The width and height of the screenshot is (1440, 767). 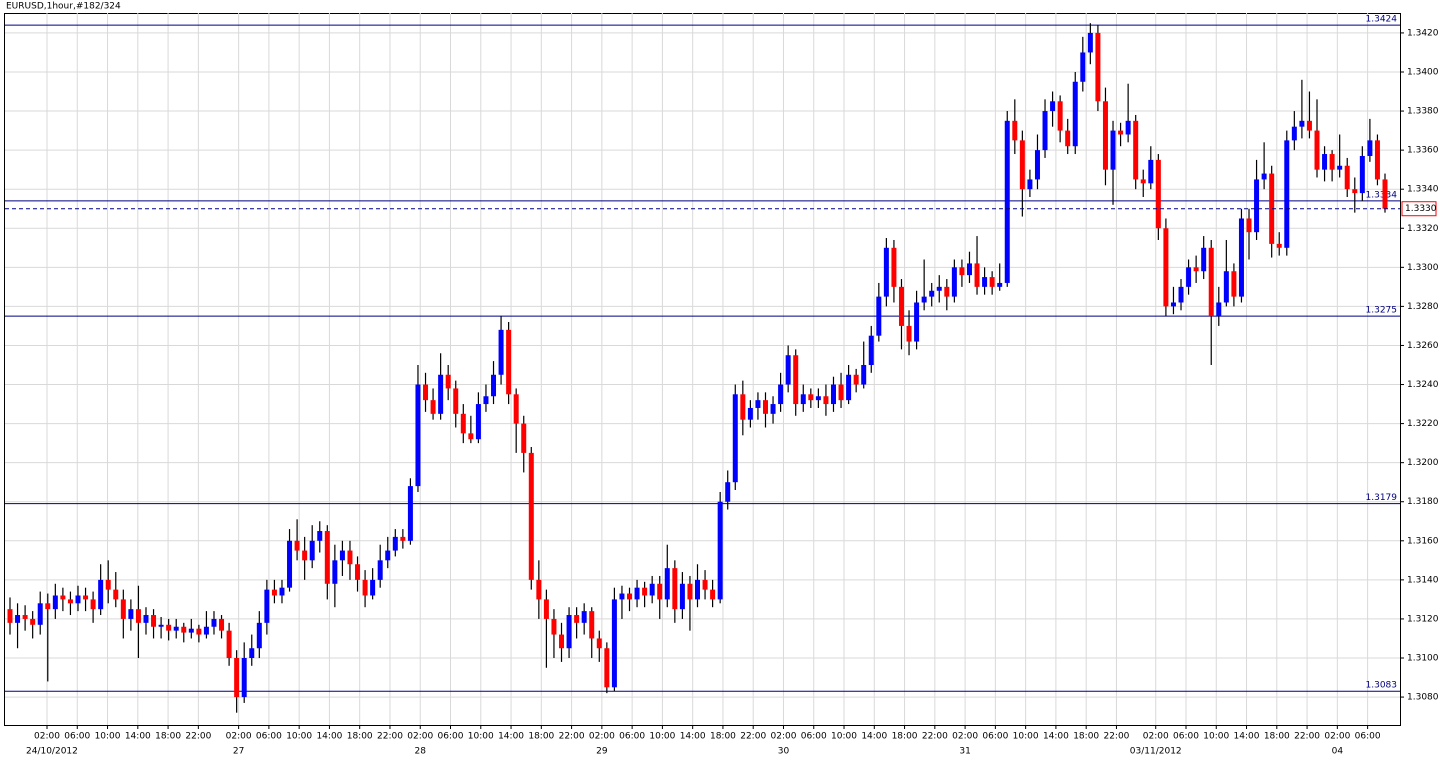 What do you see at coordinates (1423, 72) in the screenshot?
I see `y-tick-label: 1.3400` at bounding box center [1423, 72].